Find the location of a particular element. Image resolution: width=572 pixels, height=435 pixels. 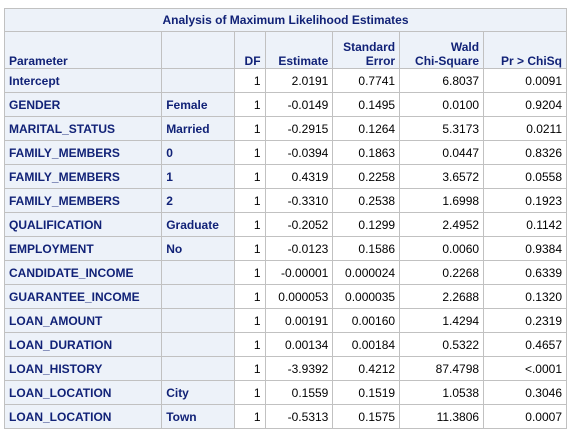

column-header-estimate: Estimate is located at coordinates (299, 50).